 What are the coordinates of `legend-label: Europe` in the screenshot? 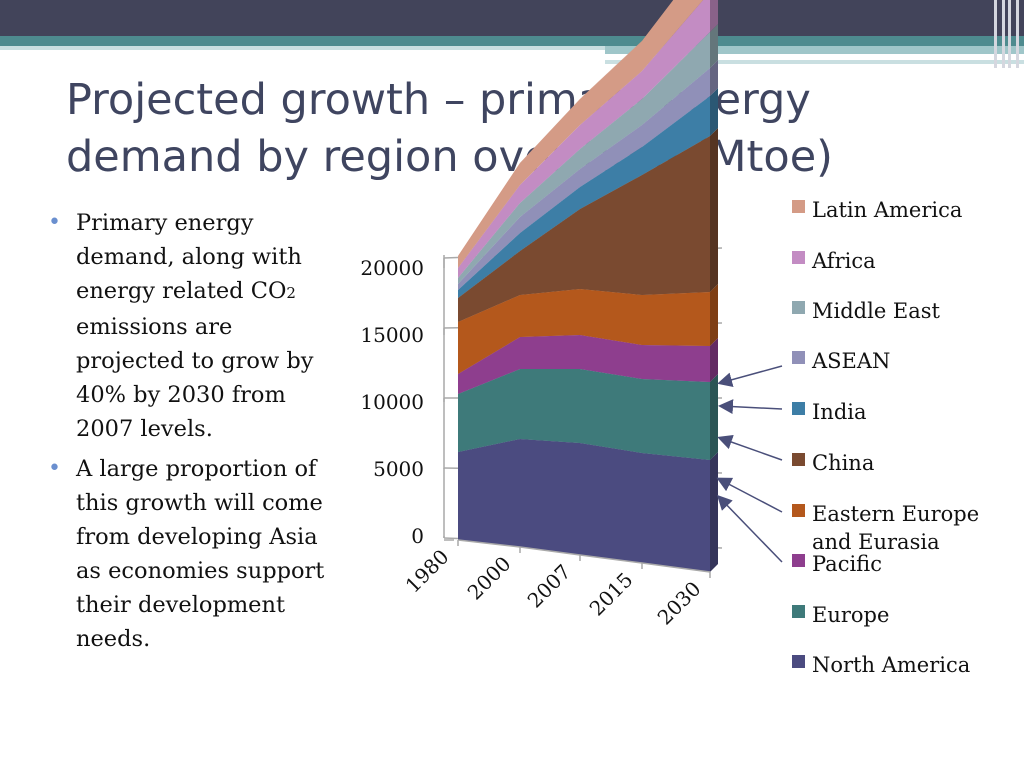 It's located at (850, 615).